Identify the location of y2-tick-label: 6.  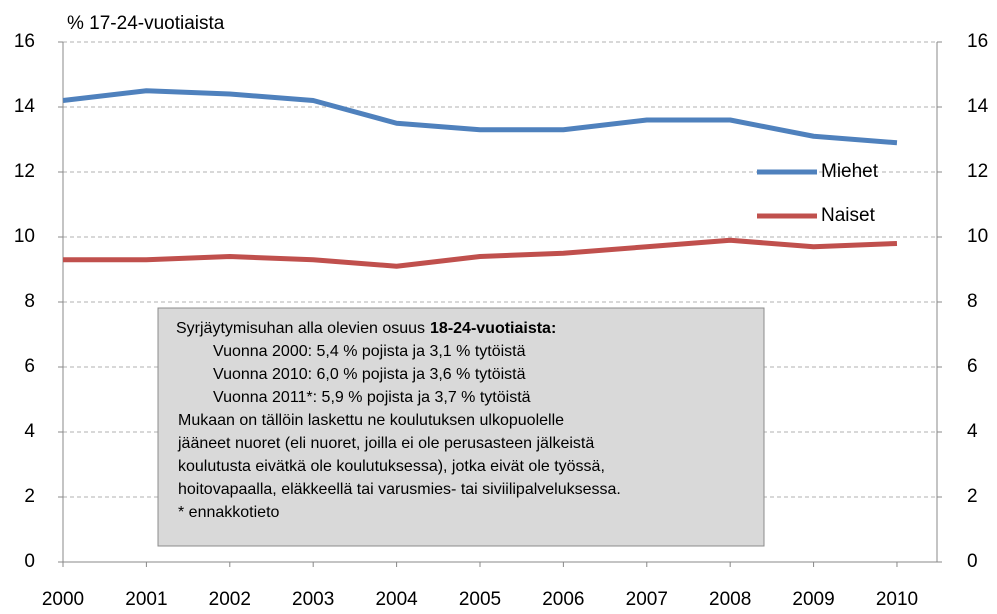
(972, 366).